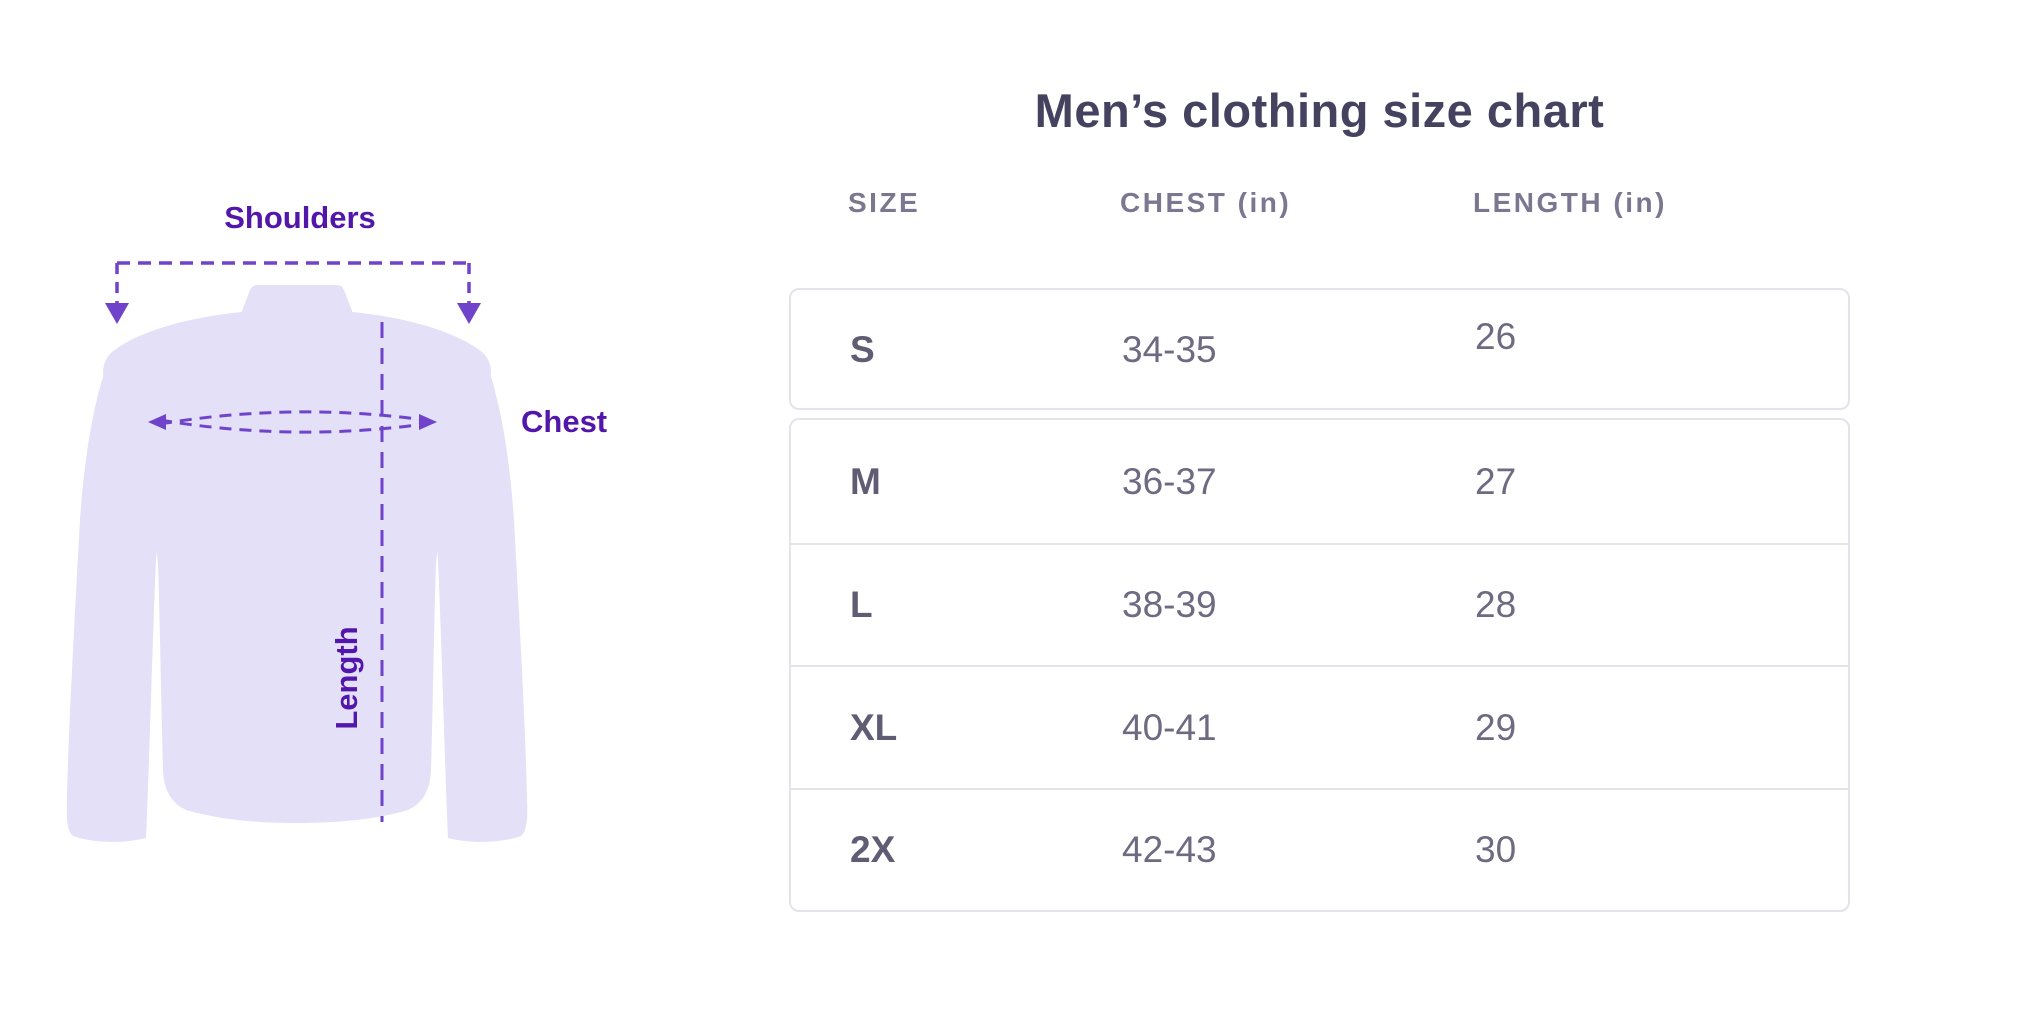 Image resolution: width=2032 pixels, height=1020 pixels. I want to click on arrow-left-icon, so click(157, 422).